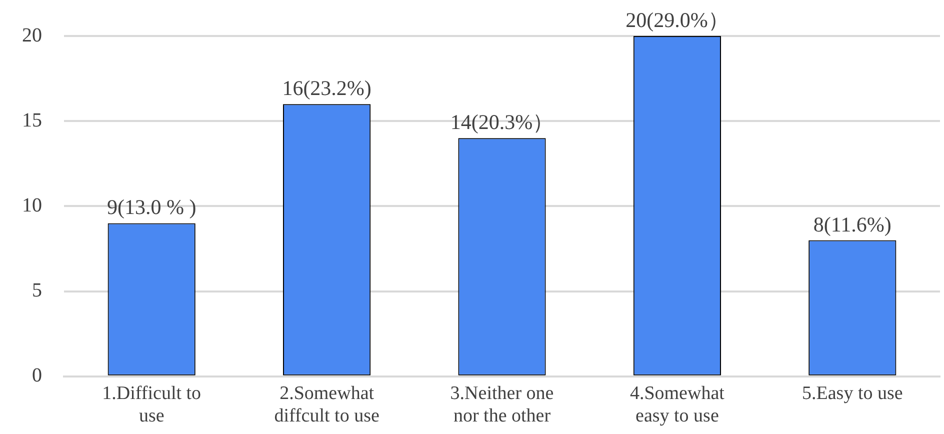 This screenshot has height=434, width=944. I want to click on x-tick-label: 2.Somewhat diffcult to use, so click(327, 404).